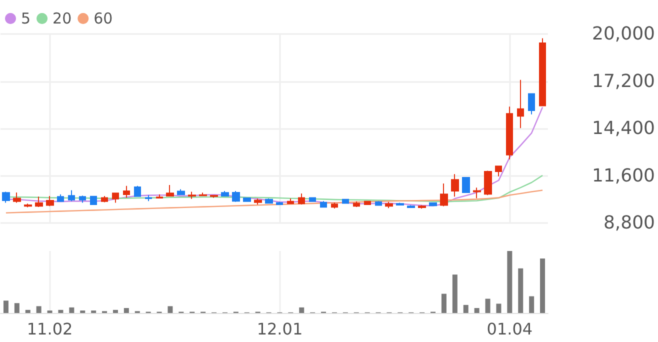 The height and width of the screenshot is (342, 658). I want to click on x-tick-label: 12.01, so click(279, 329).